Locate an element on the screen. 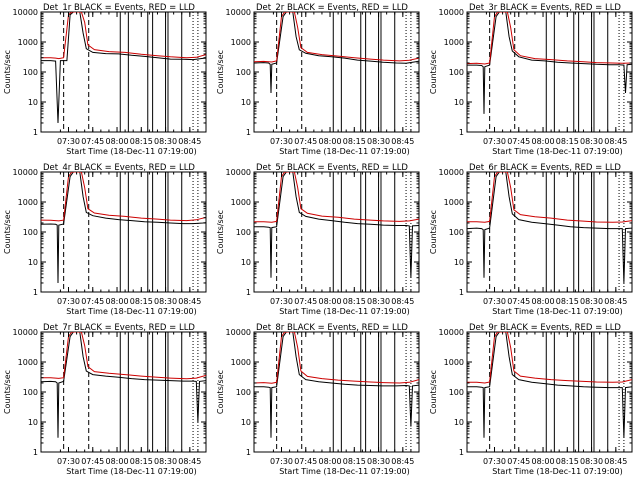 The image size is (640, 480). panel-title: Det_4r BLACK = Events, RED = LLD is located at coordinates (119, 168).